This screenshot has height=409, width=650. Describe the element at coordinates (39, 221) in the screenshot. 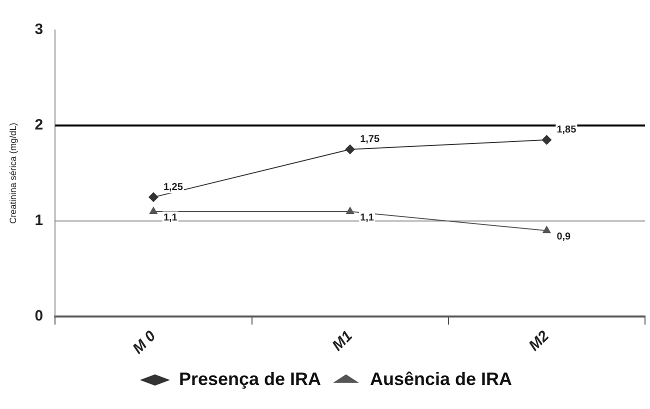

I see `y-tick-label: 1` at that location.